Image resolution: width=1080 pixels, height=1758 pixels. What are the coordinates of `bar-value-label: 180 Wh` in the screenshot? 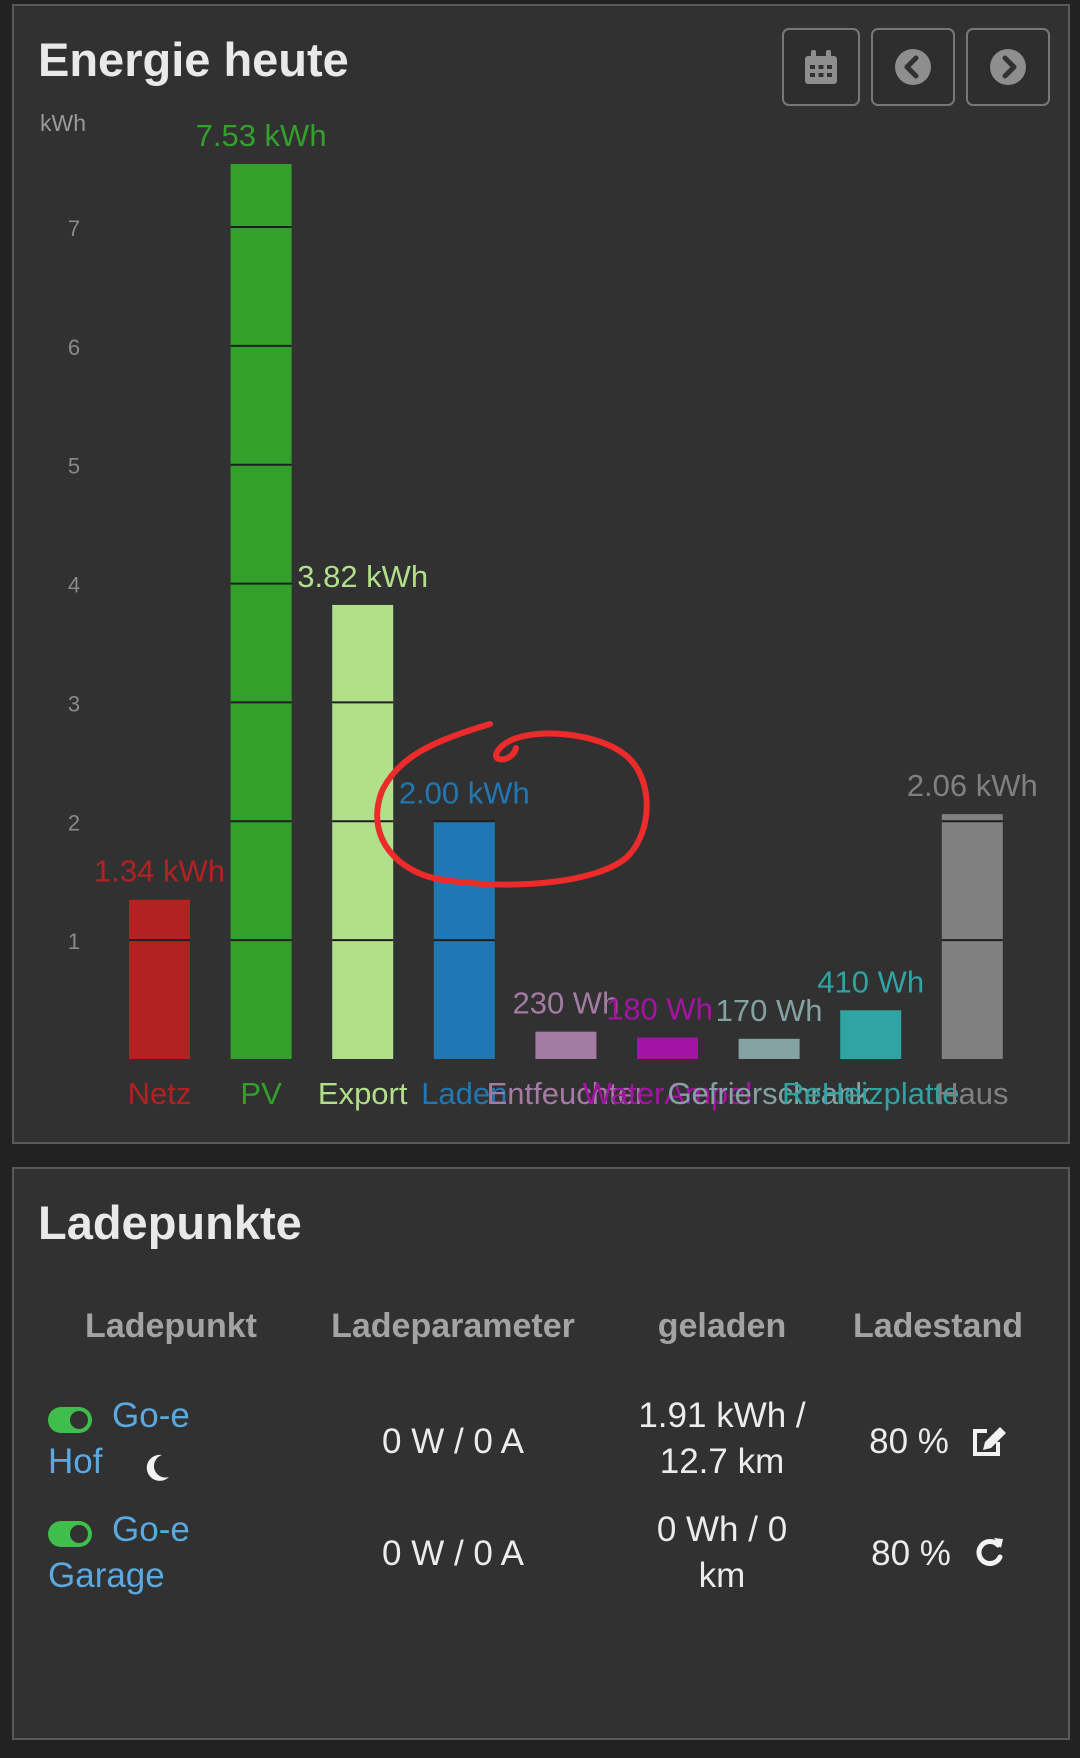 It's located at (659, 1009).